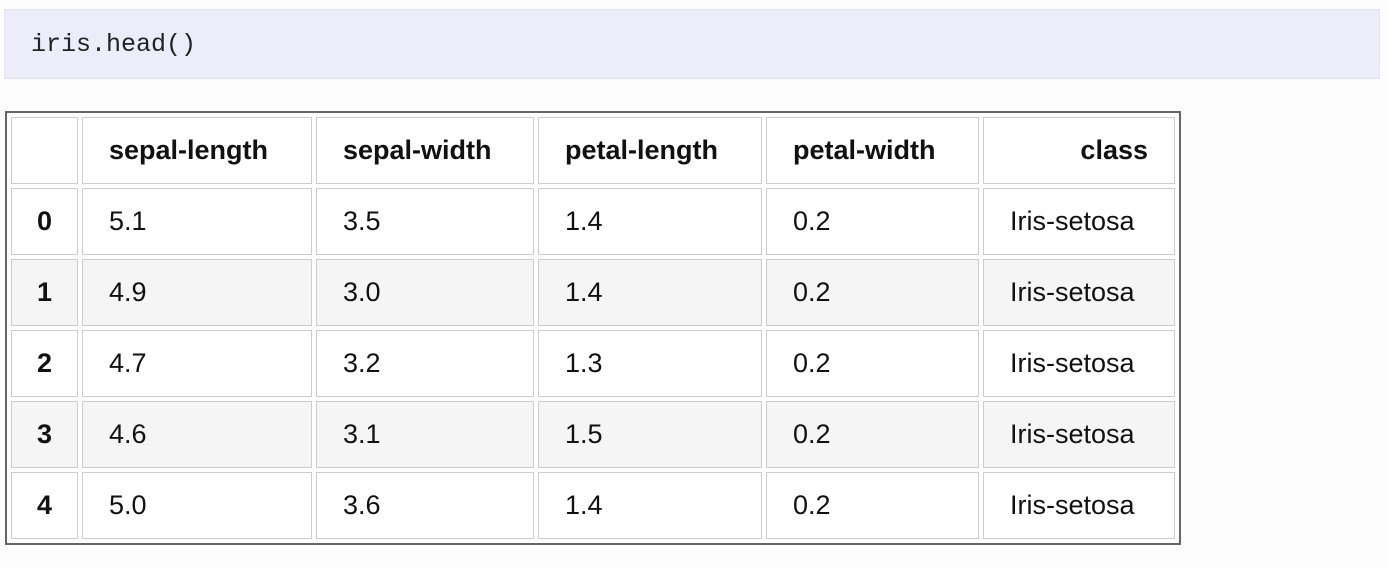 The height and width of the screenshot is (568, 1388). What do you see at coordinates (197, 505) in the screenshot?
I see `table-cell: 5.0` at bounding box center [197, 505].